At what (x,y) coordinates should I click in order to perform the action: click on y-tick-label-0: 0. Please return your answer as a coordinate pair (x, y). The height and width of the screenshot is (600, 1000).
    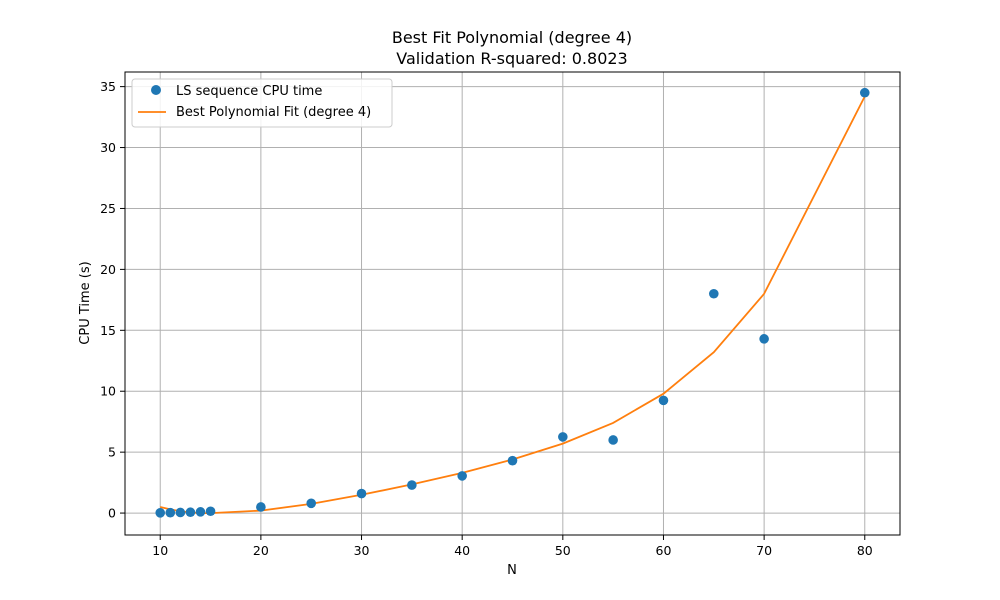
    Looking at the image, I should click on (112, 513).